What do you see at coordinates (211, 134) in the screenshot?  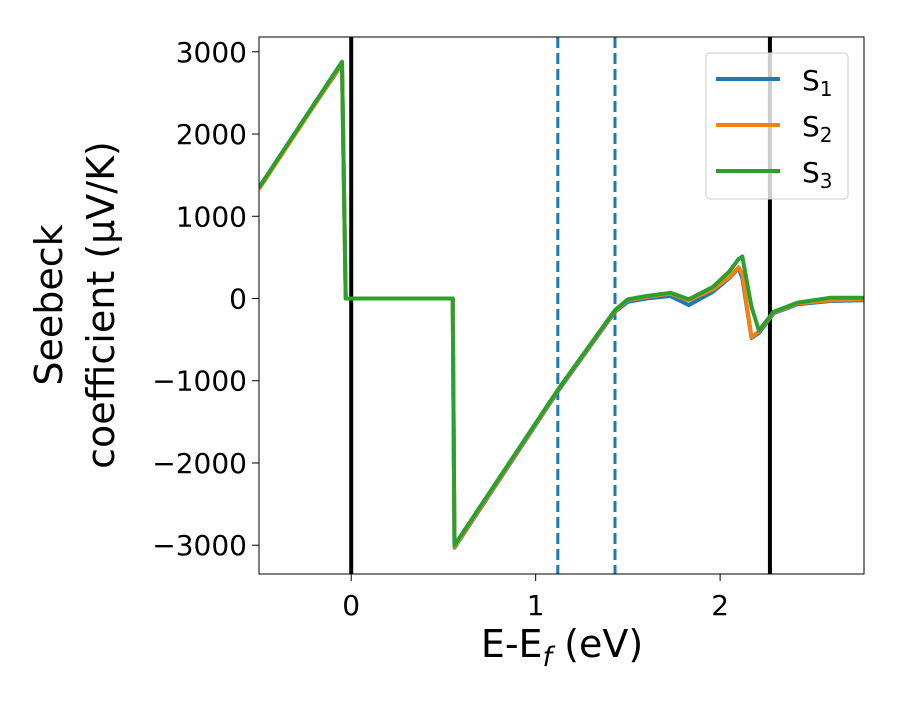 I see `y-tick-label: 2000` at bounding box center [211, 134].